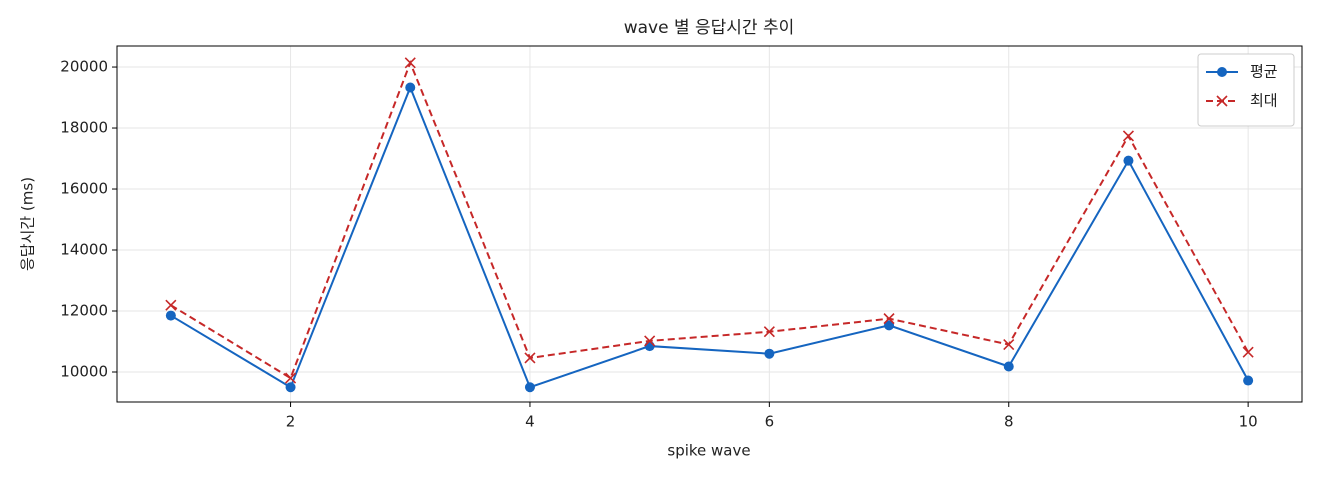 The image size is (1320, 480). I want to click on legend-box, so click(1246, 90).